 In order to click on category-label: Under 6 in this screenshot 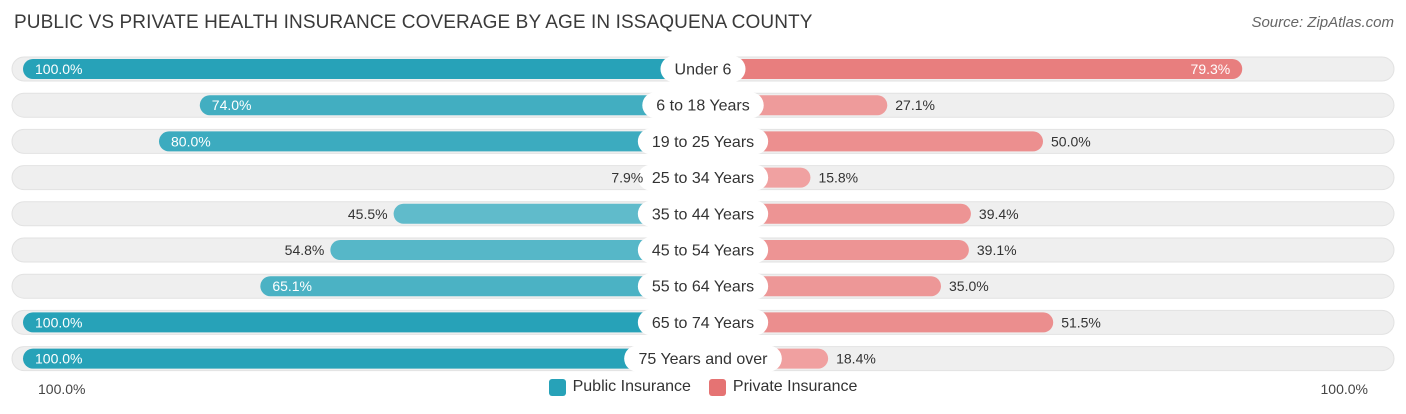, I will do `click(703, 70)`.